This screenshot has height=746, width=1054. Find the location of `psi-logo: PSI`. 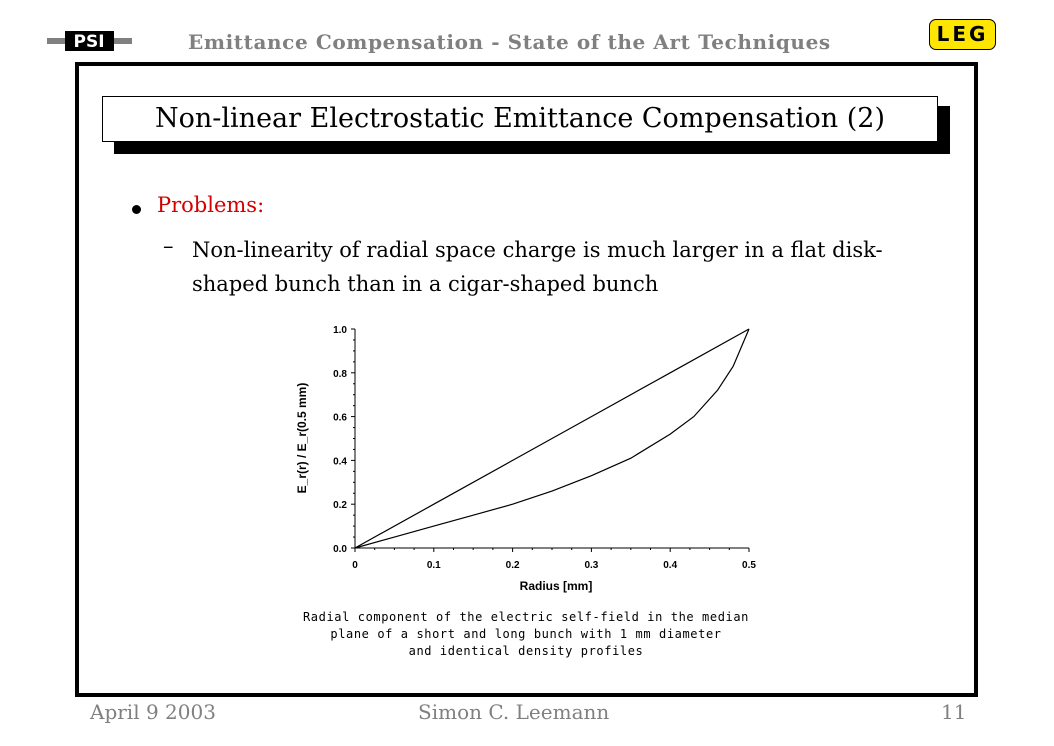

psi-logo: PSI is located at coordinates (89, 41).